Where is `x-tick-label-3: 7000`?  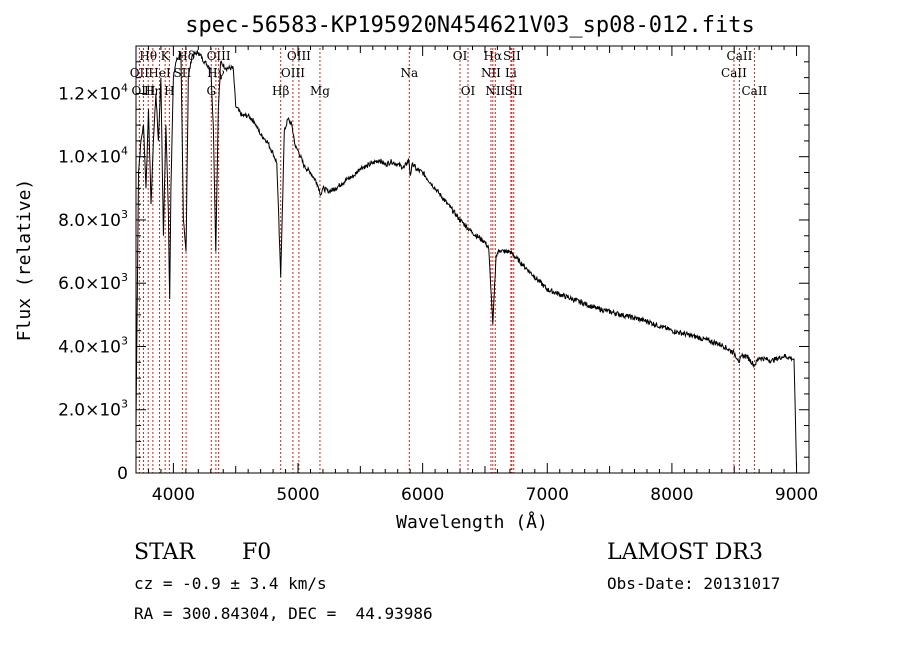
x-tick-label-3: 7000 is located at coordinates (547, 495).